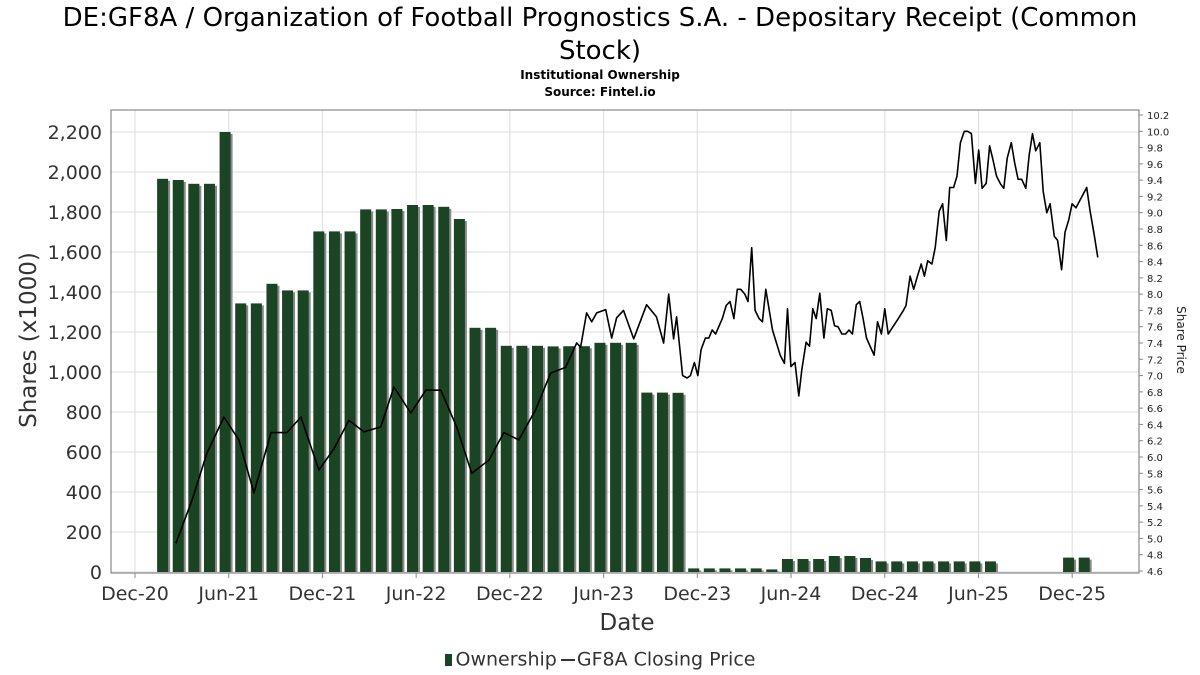  I want to click on x-tick-label: Jun-24, so click(791, 594).